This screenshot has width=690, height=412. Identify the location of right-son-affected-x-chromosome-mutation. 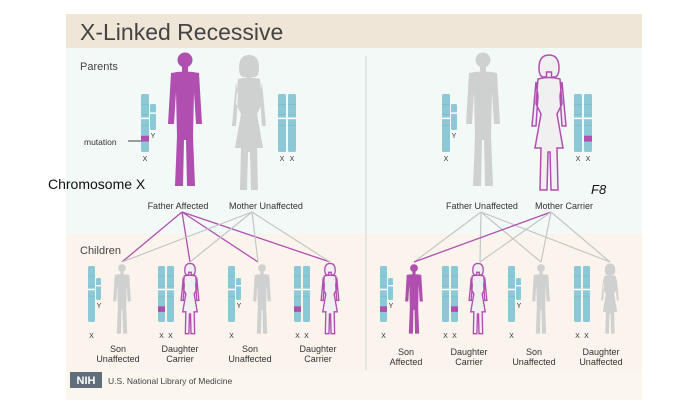
(383, 309).